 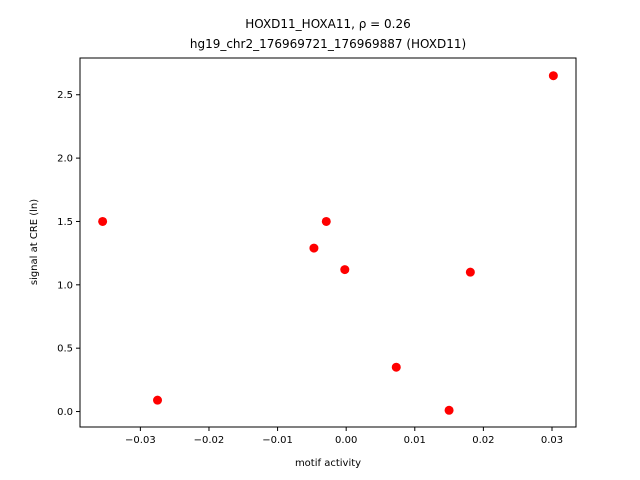 What do you see at coordinates (346, 440) in the screenshot?
I see `x-tick-label: 0.00` at bounding box center [346, 440].